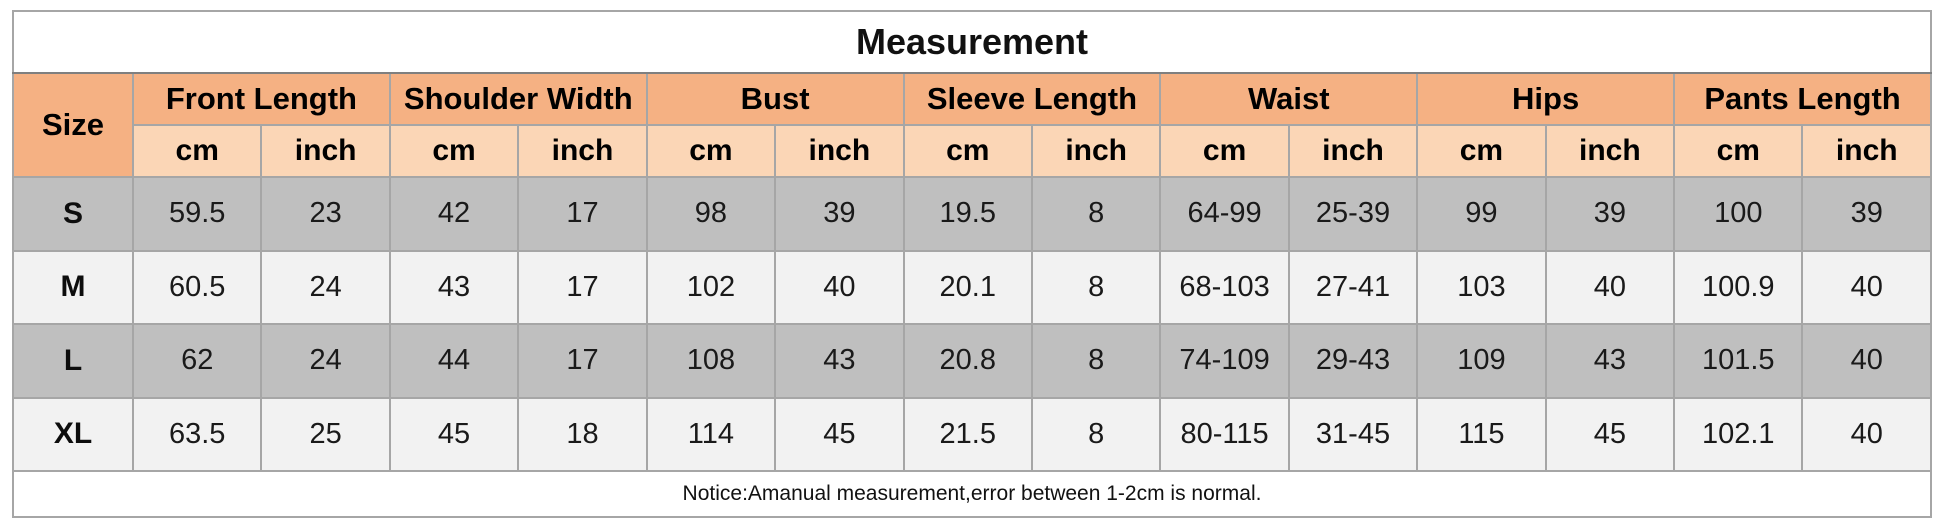  I want to click on measurement-cell: 80-115, so click(1224, 434).